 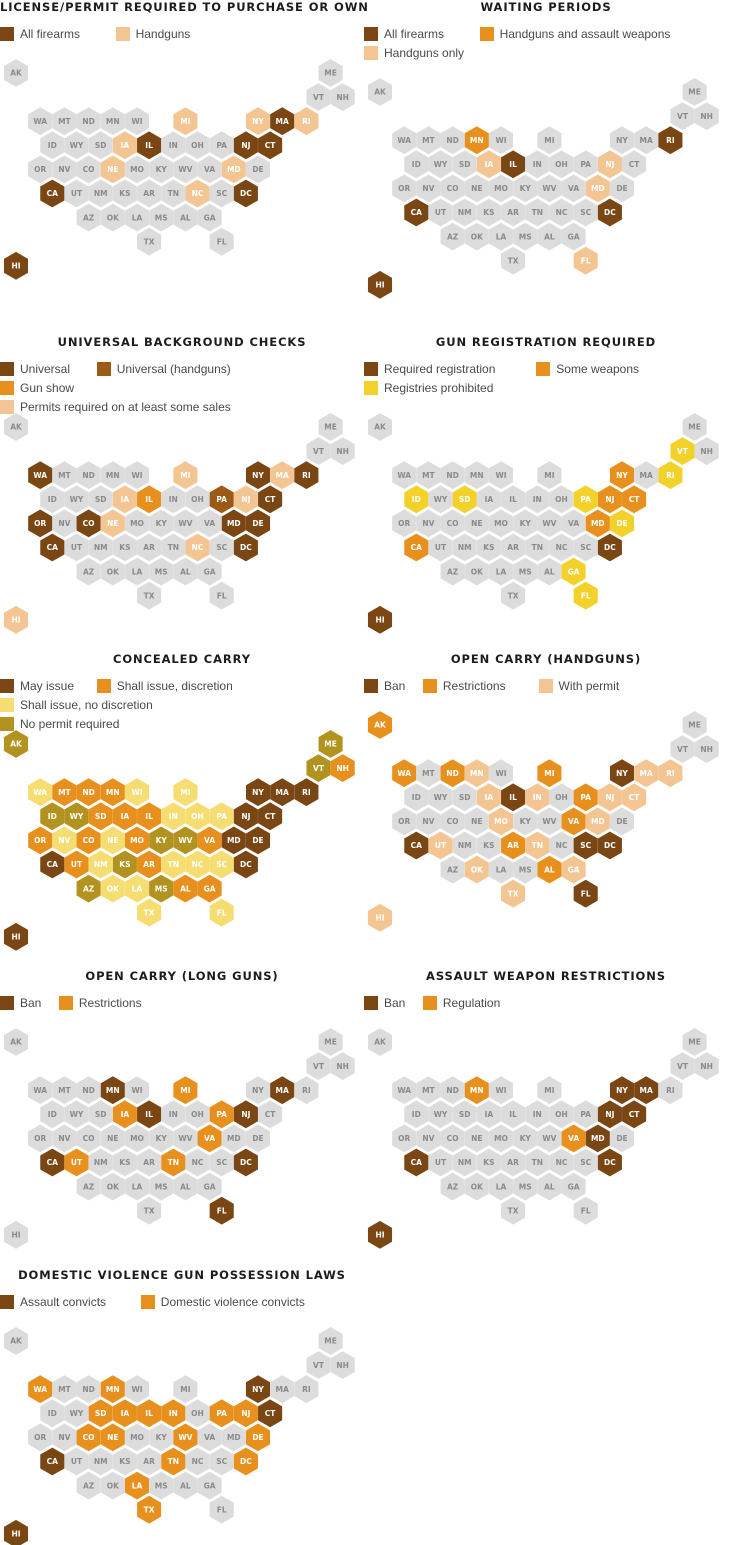 What do you see at coordinates (64, 169) in the screenshot?
I see `state-label: NV` at bounding box center [64, 169].